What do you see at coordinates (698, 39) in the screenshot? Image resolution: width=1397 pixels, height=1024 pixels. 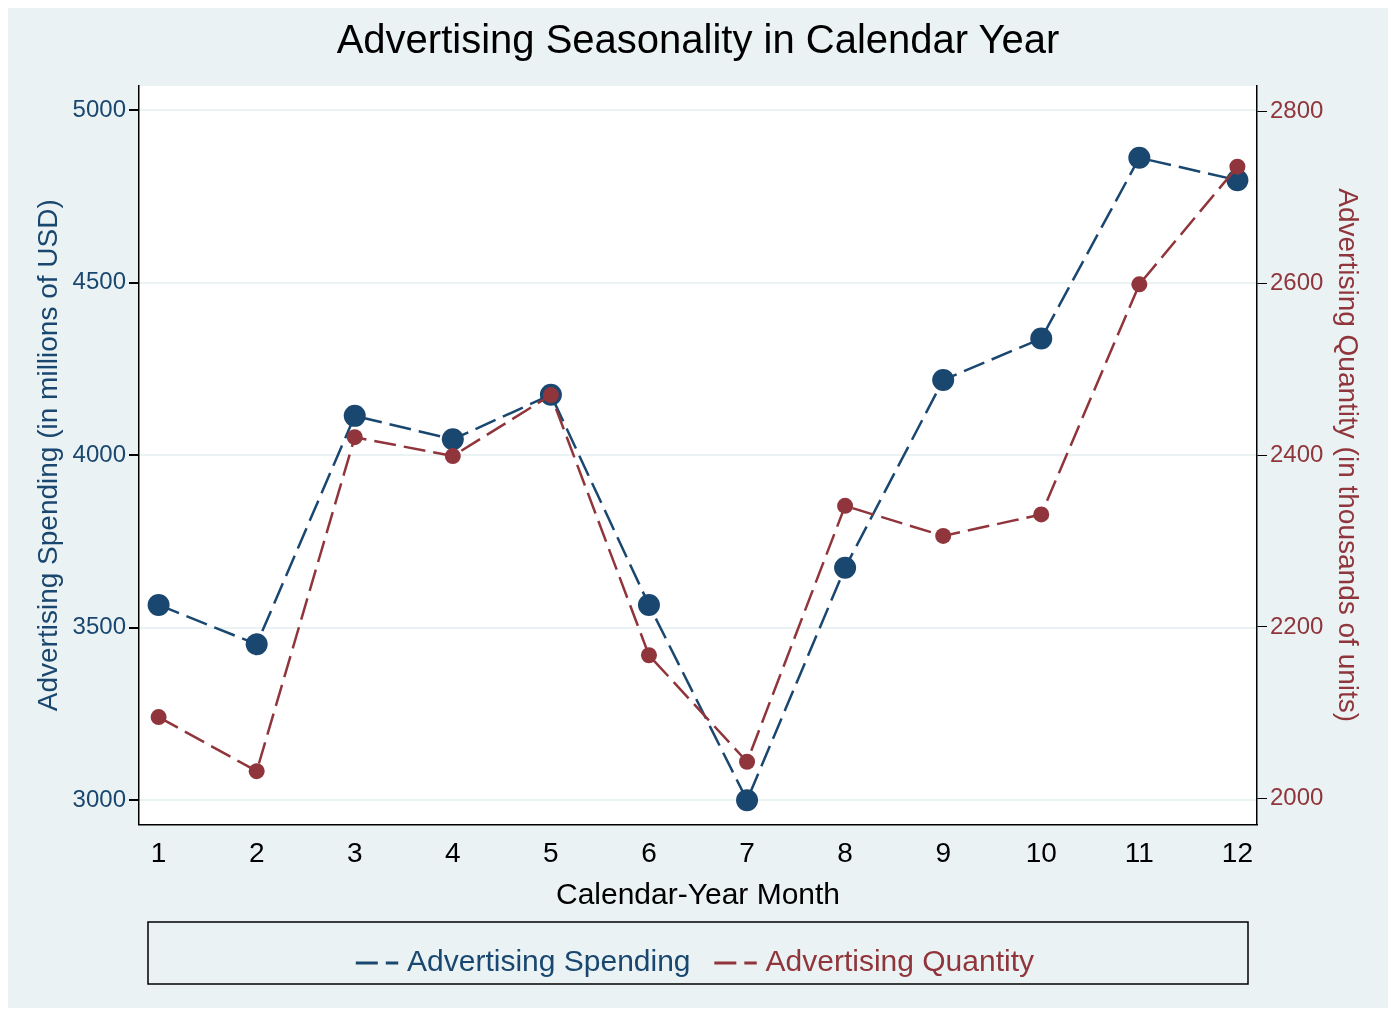 I see `chart-title: Advertising Seasonality in Calendar Year` at bounding box center [698, 39].